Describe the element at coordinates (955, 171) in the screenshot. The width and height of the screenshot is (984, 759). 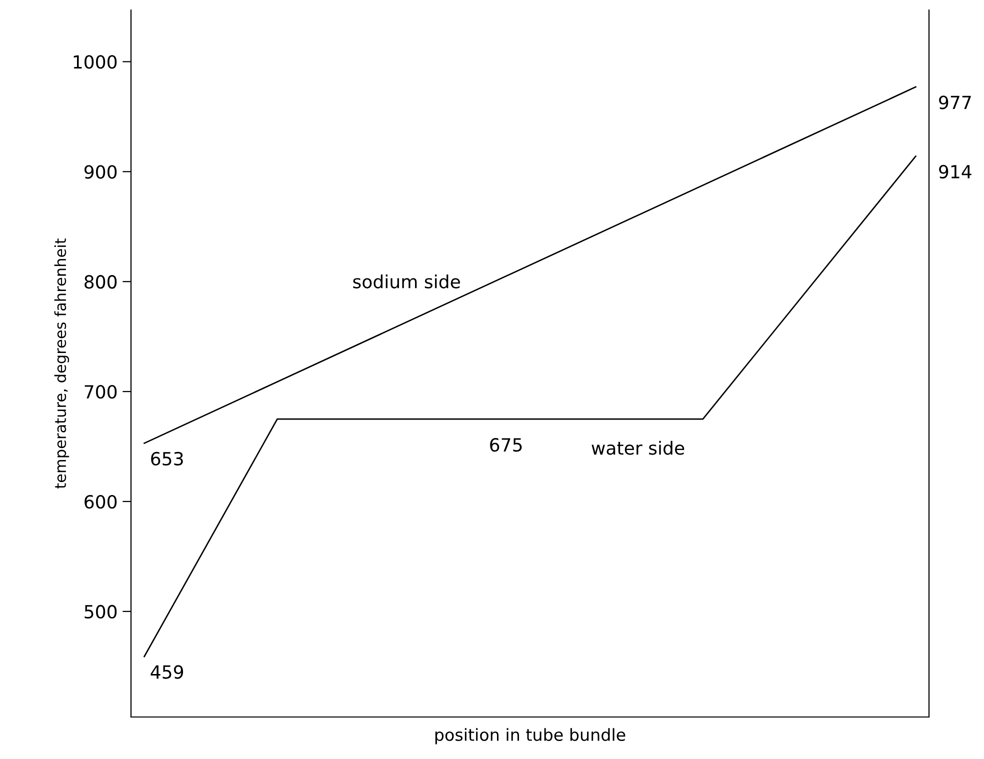
I see `data-label: 914` at that location.